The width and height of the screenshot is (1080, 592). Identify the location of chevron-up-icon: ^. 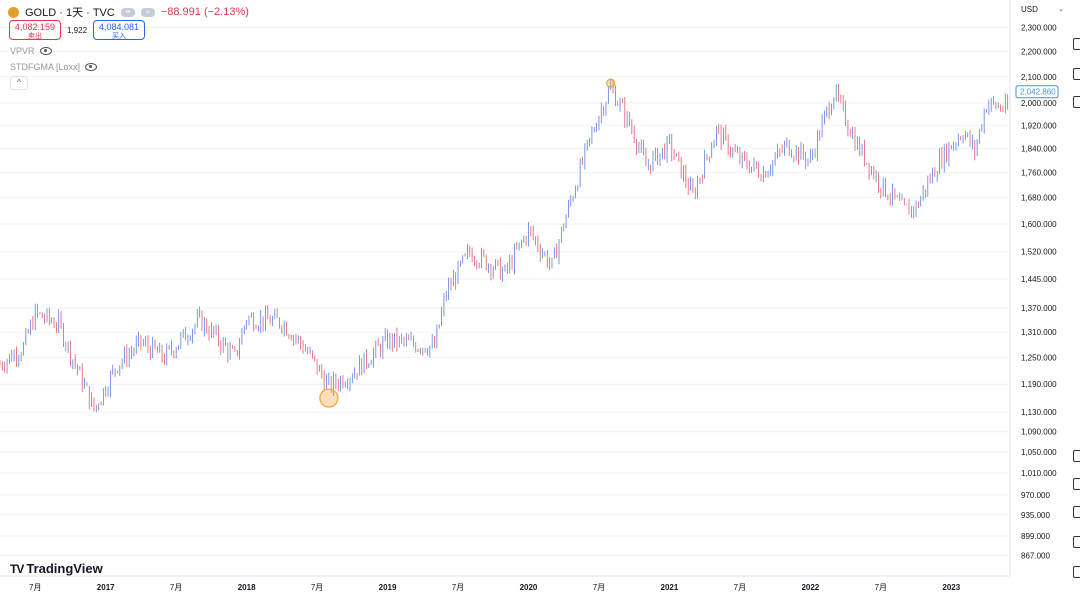
(19, 82).